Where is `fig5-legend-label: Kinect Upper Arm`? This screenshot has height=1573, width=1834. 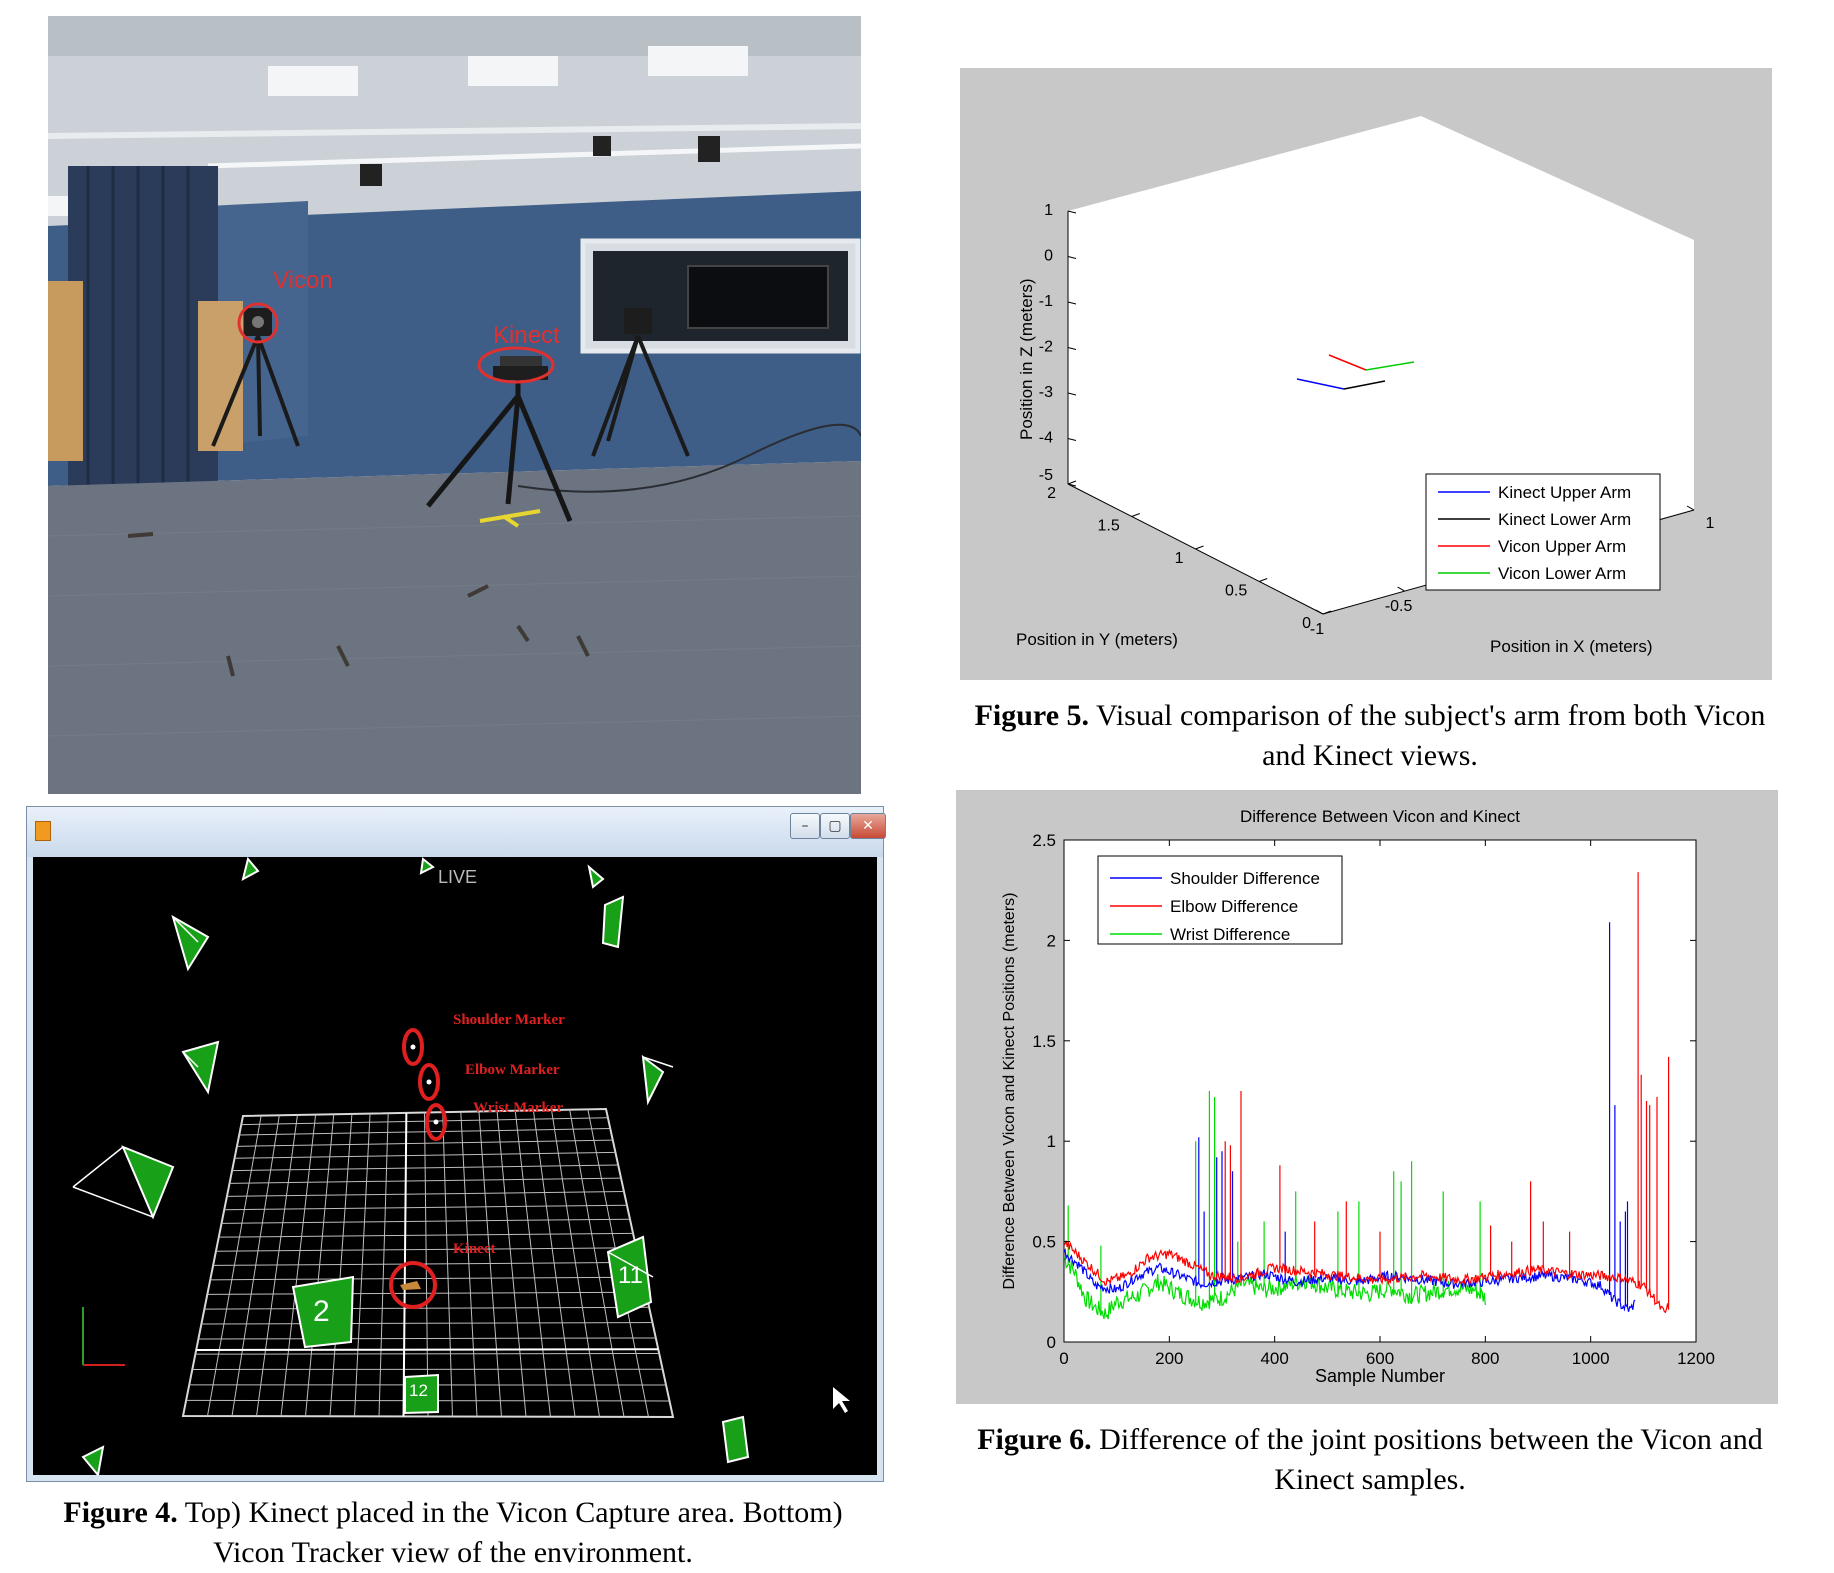
fig5-legend-label: Kinect Upper Arm is located at coordinates (1564, 492).